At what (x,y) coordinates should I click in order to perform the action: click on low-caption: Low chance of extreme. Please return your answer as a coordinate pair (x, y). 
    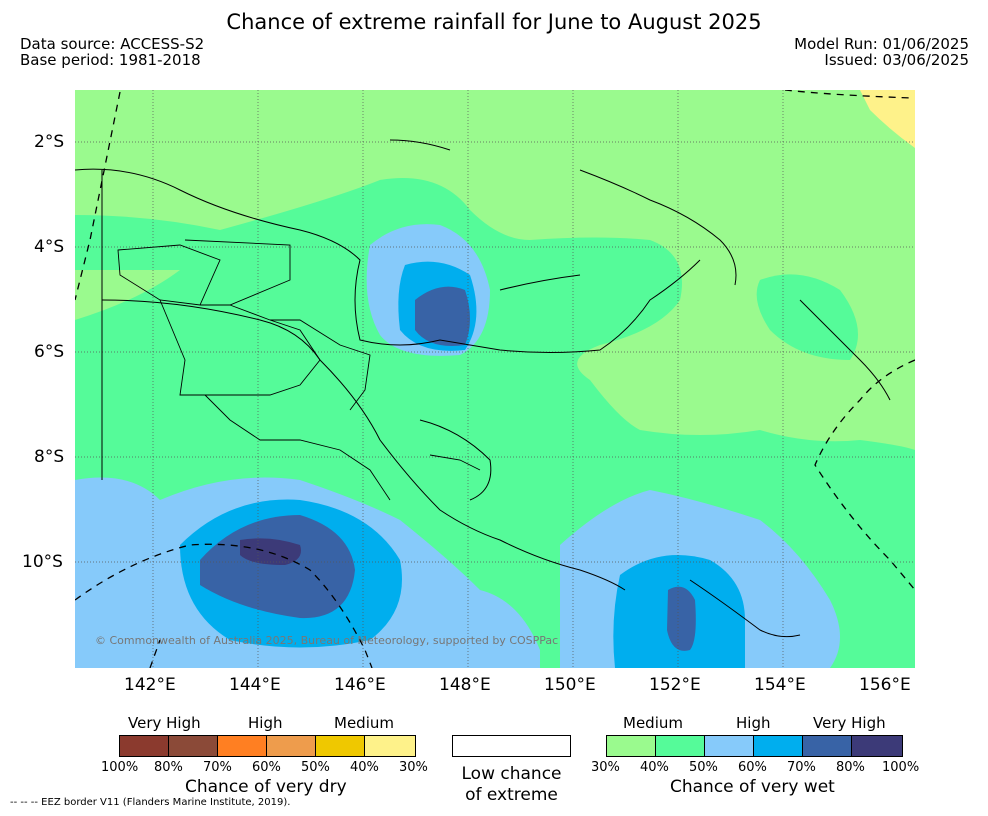
    Looking at the image, I should click on (511, 785).